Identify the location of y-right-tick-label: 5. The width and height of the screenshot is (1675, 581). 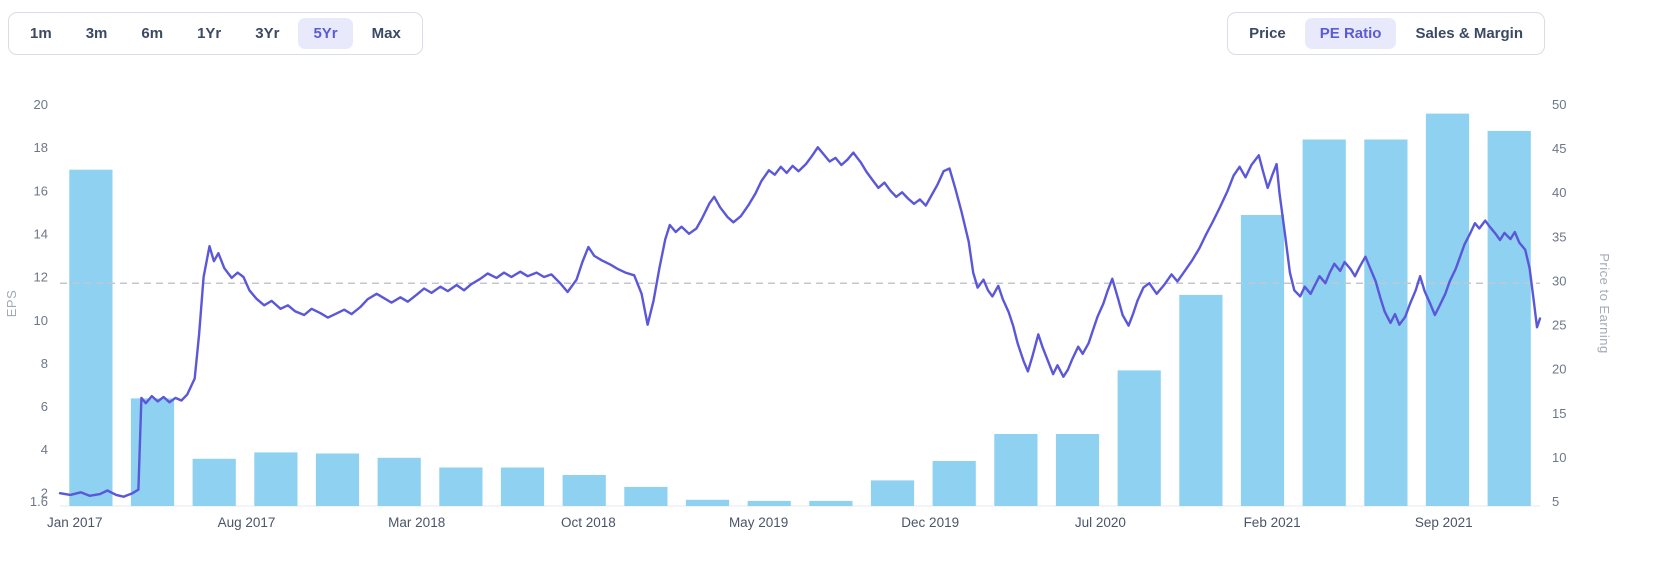
(1555, 501).